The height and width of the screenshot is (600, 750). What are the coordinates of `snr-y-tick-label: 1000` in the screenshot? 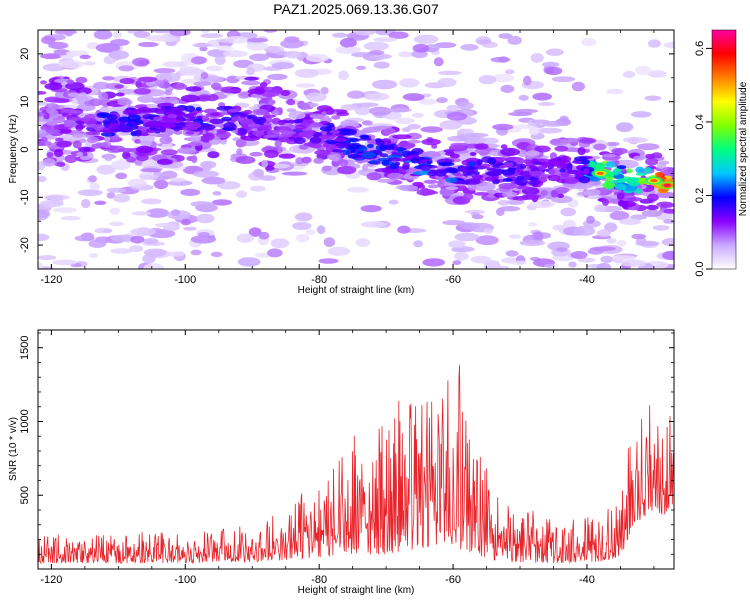 It's located at (25, 421).